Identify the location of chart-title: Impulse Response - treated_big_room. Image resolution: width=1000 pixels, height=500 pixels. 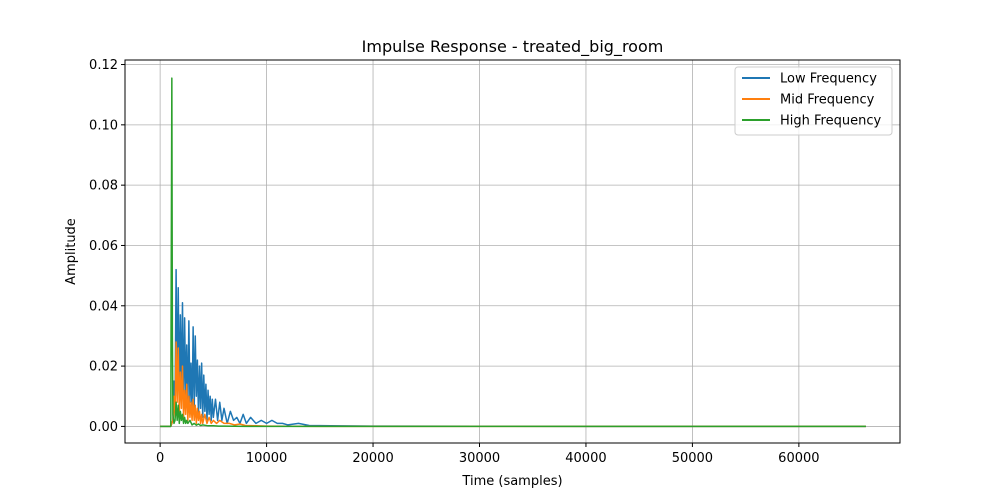
(513, 47).